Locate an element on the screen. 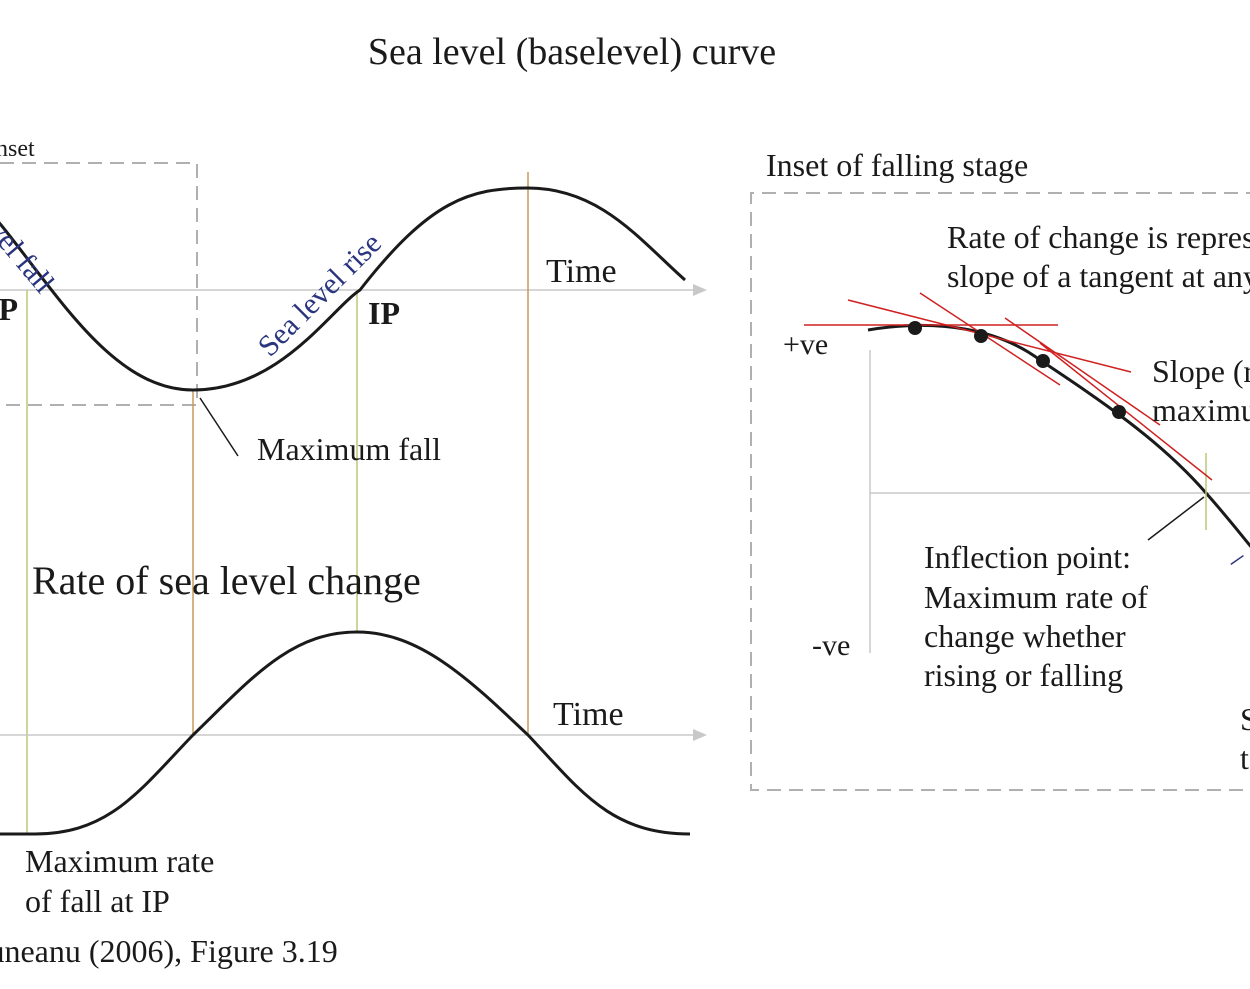 The width and height of the screenshot is (1250, 989). inflection-label-line4: rising or falling is located at coordinates (1023, 675).